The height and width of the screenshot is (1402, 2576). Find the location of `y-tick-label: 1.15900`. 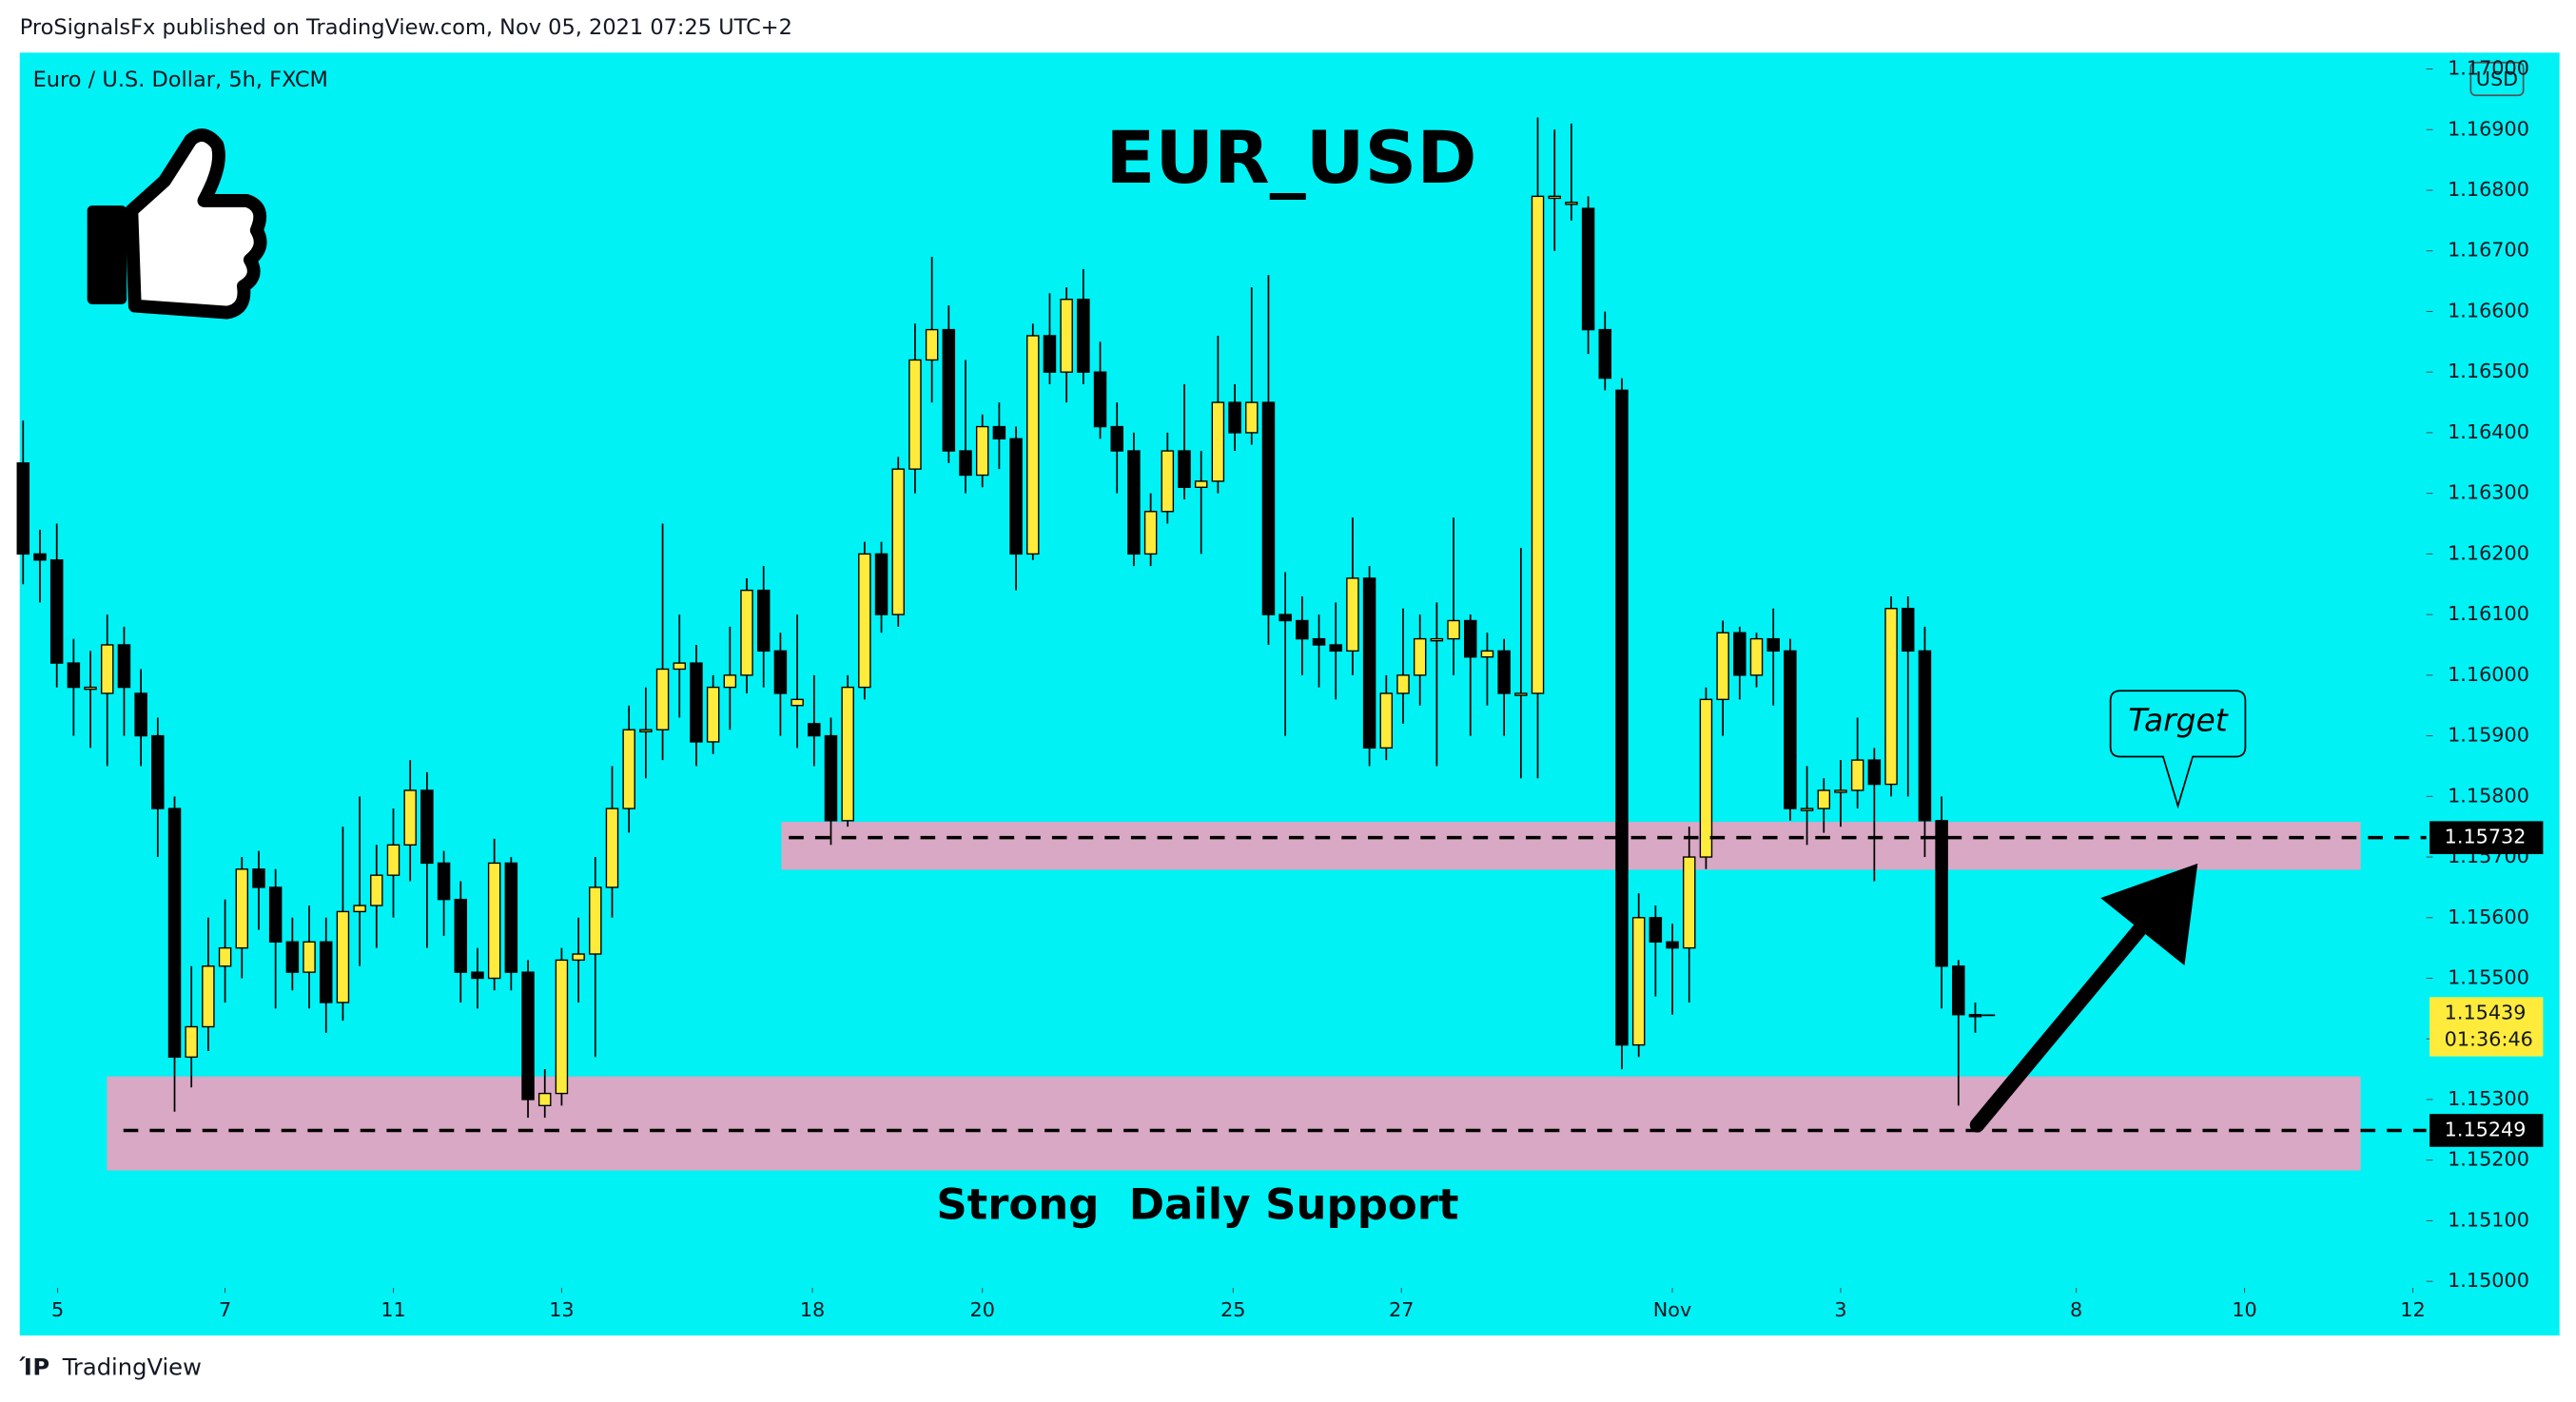

y-tick-label: 1.15900 is located at coordinates (2489, 735).